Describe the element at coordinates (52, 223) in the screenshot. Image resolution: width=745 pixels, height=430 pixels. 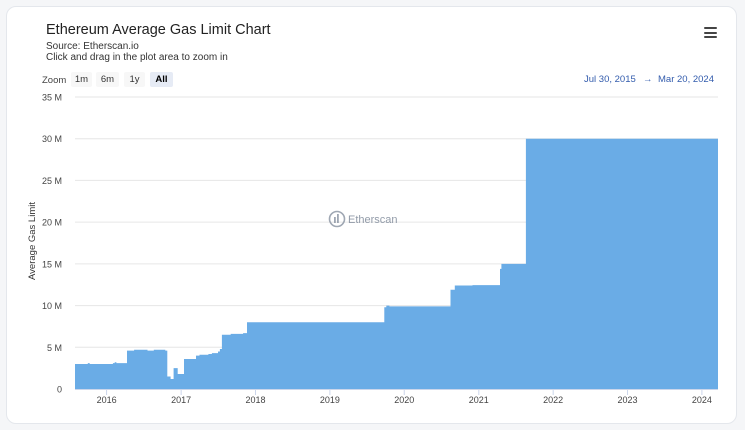
I see `y-tick-label: 20 M` at that location.